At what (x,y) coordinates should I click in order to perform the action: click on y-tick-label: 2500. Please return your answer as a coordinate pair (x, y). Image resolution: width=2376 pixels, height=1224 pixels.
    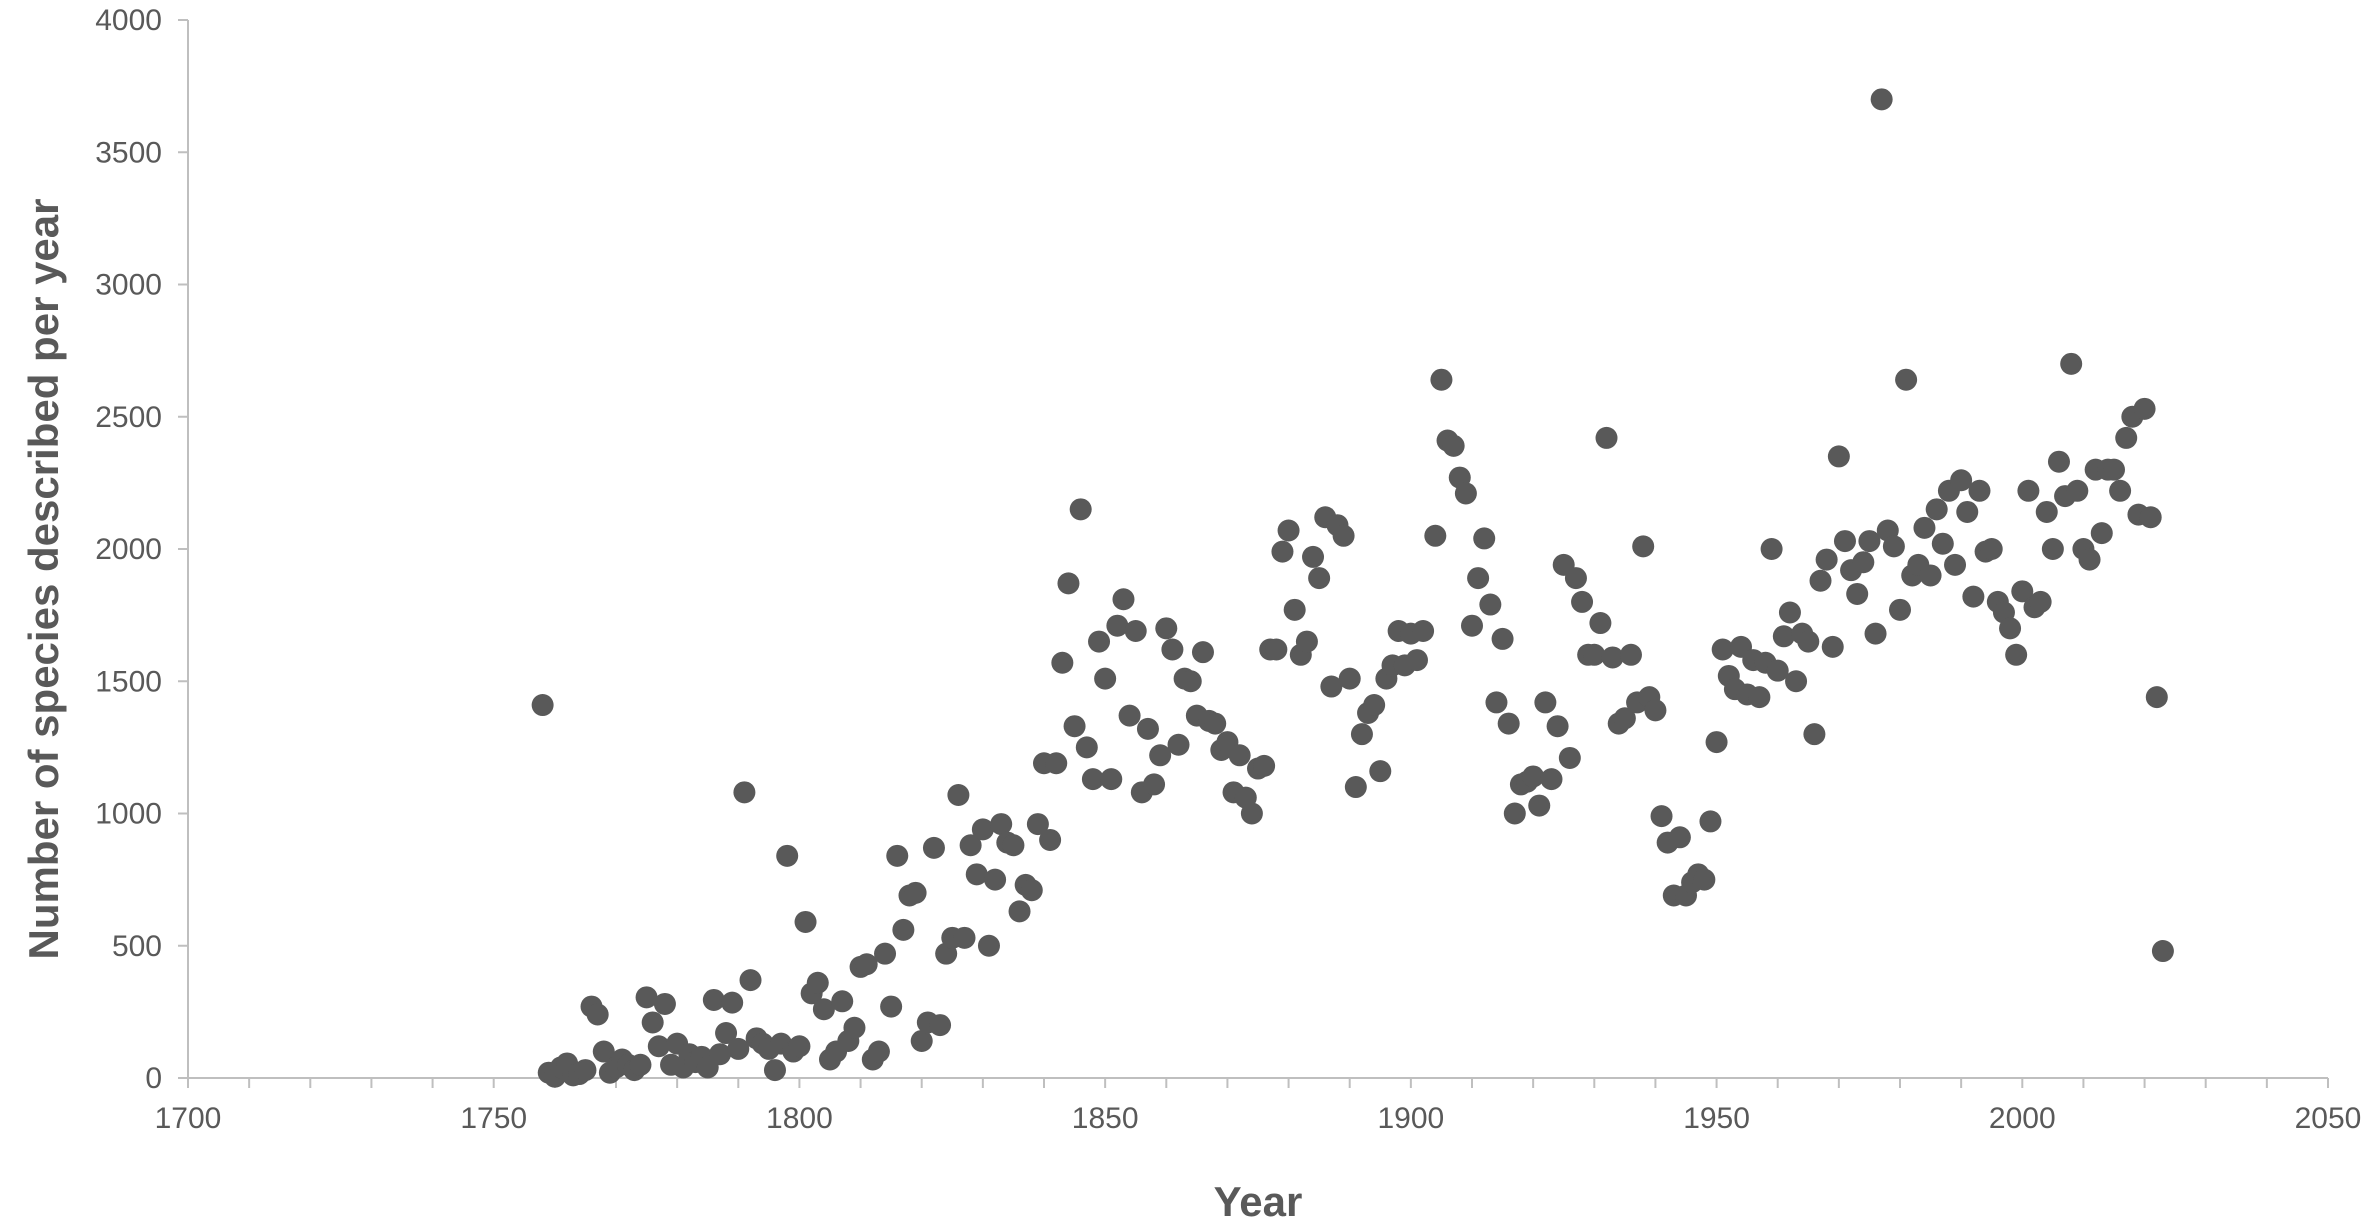
    Looking at the image, I should click on (128, 417).